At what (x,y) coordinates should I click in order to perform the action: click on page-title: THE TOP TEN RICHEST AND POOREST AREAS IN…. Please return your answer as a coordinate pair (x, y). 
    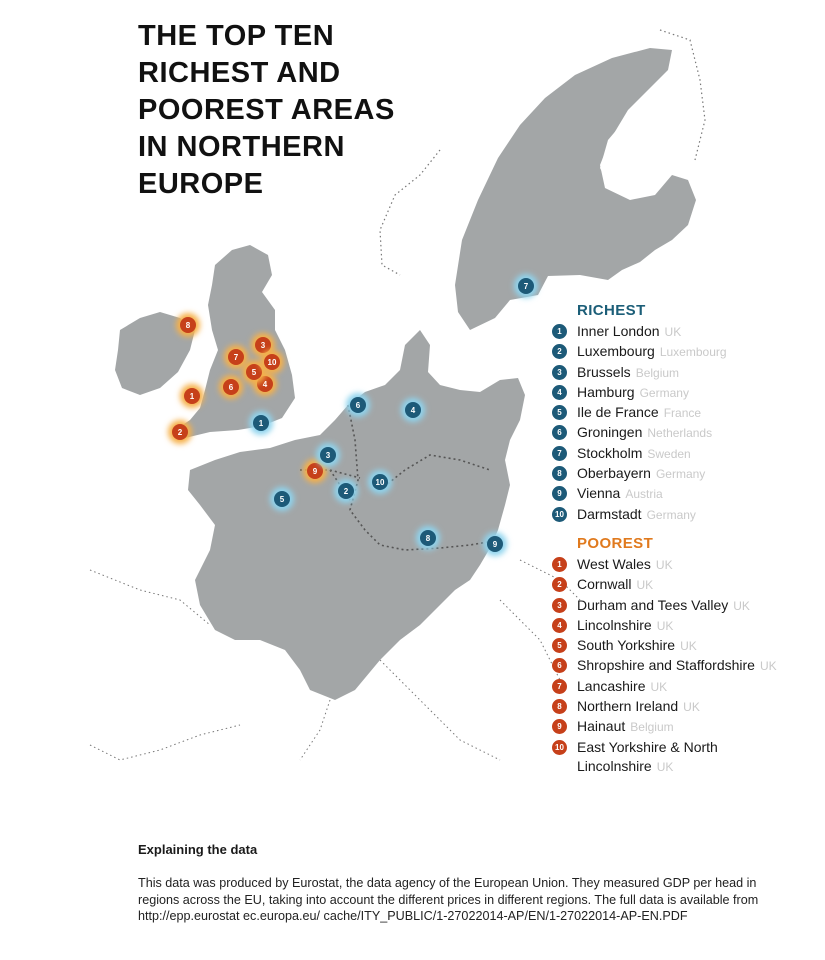
    Looking at the image, I should click on (298, 110).